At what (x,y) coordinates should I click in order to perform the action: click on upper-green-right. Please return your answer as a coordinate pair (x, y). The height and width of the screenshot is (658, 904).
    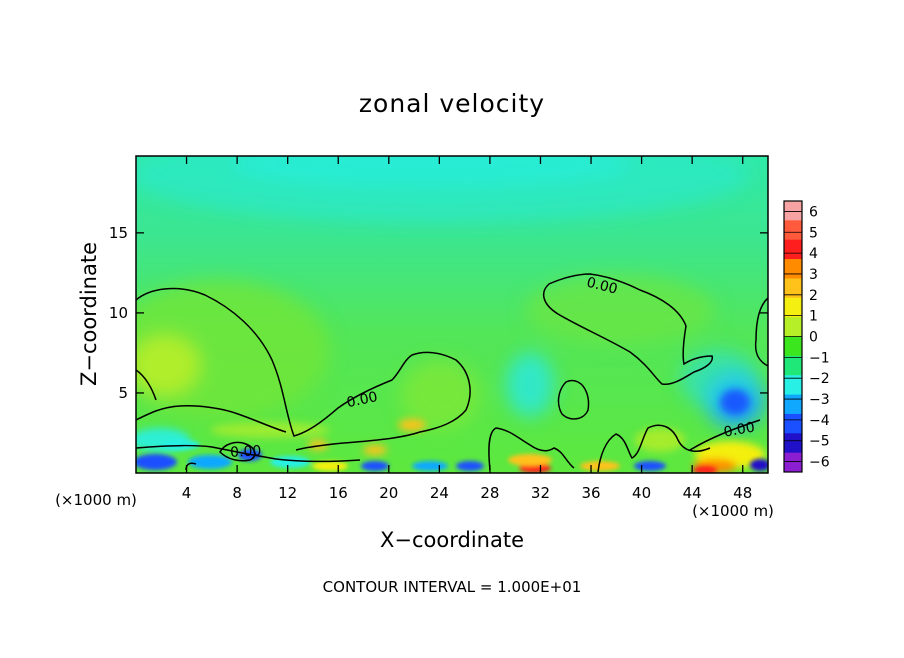
    Looking at the image, I should click on (620, 310).